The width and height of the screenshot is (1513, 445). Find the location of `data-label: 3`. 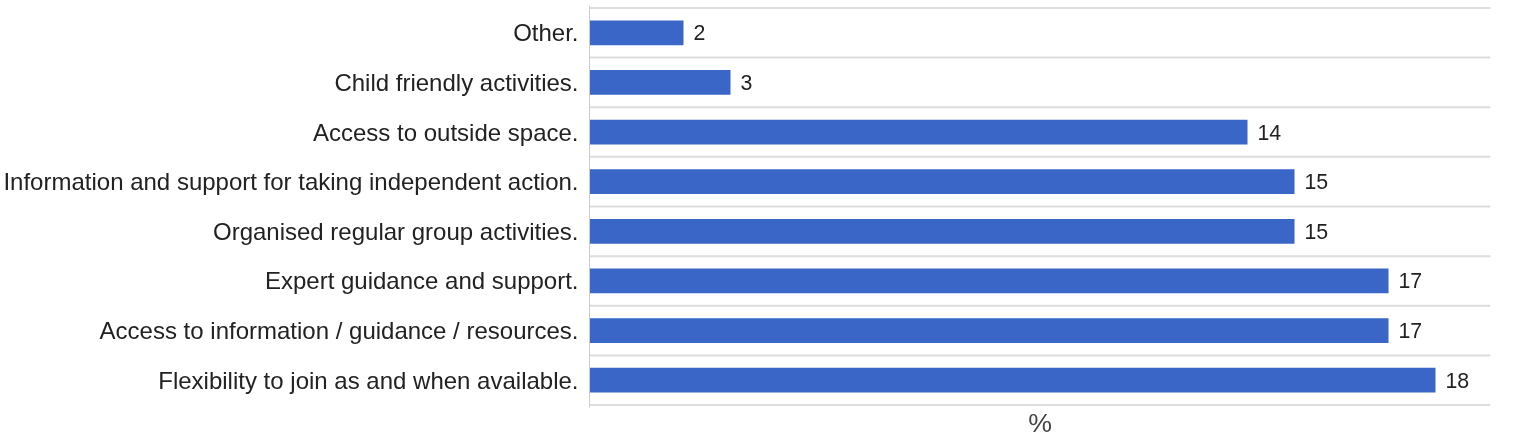

data-label: 3 is located at coordinates (746, 82).